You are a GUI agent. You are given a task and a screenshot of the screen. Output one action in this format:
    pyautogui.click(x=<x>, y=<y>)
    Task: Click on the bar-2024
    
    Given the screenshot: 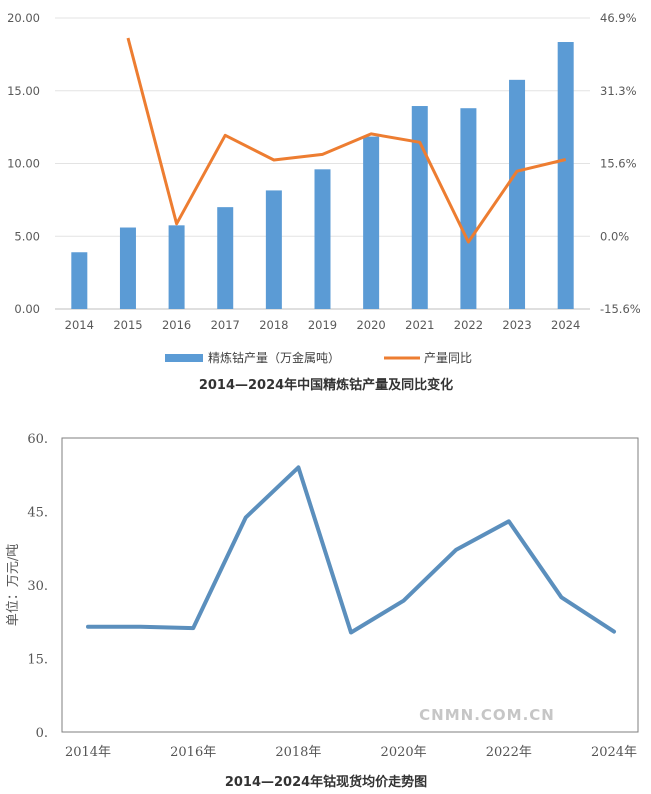 What is the action you would take?
    pyautogui.click(x=565, y=175)
    